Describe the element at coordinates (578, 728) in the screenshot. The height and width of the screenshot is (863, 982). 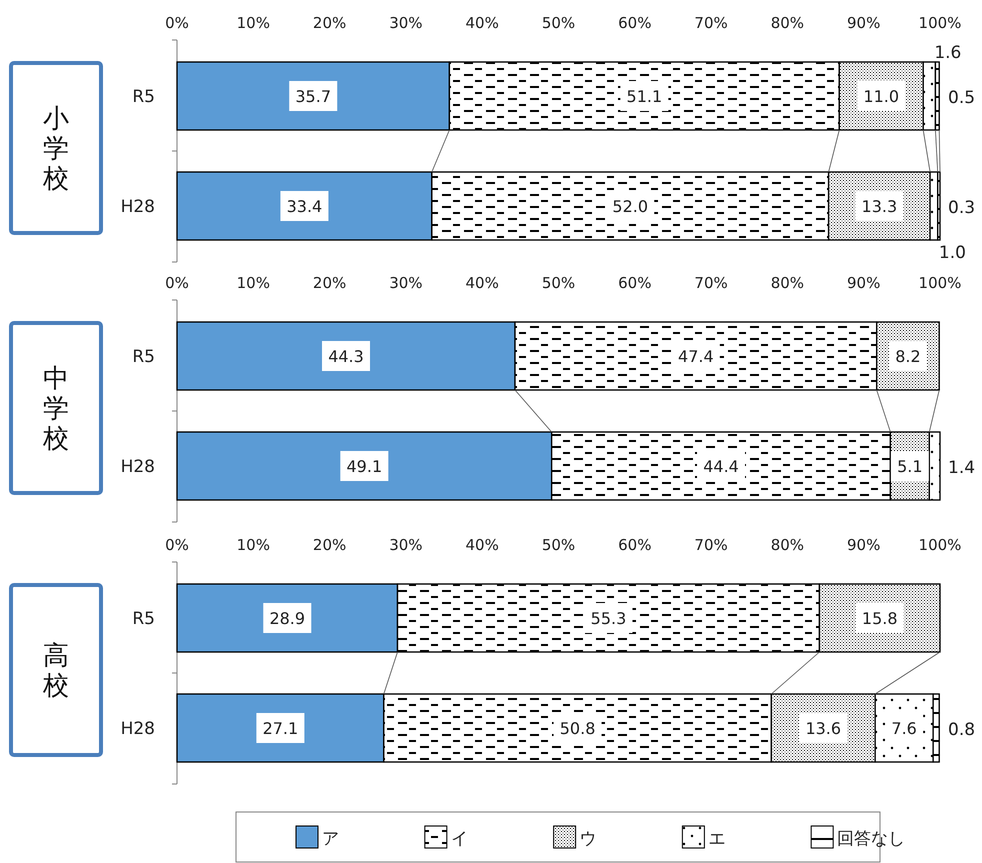
I see `data-label: 50.8` at that location.